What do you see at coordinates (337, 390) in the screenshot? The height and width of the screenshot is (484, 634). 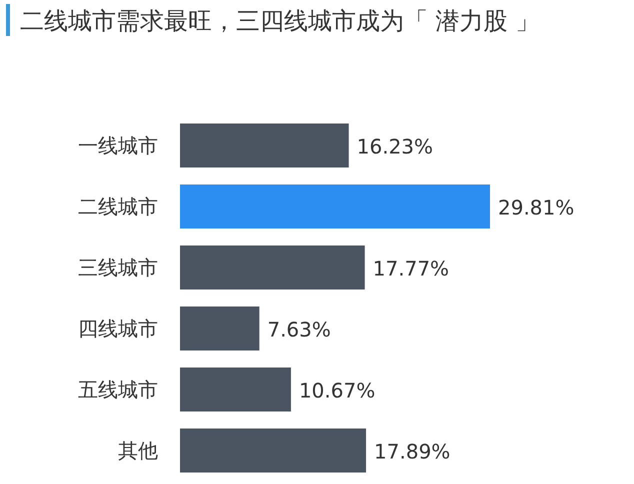 I see `data-label: 10.67%` at bounding box center [337, 390].